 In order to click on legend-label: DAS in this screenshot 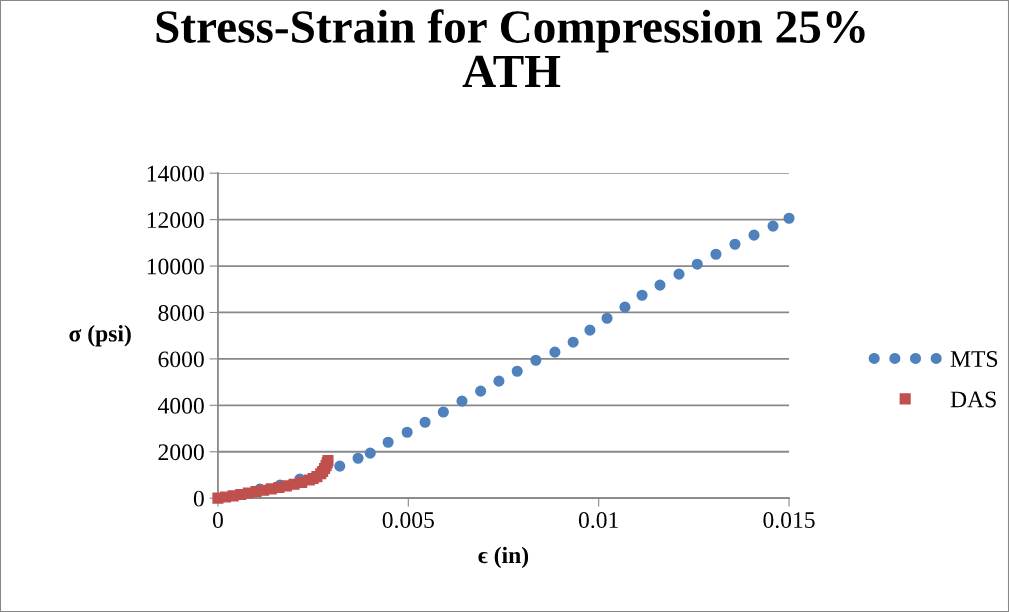, I will do `click(973, 399)`.